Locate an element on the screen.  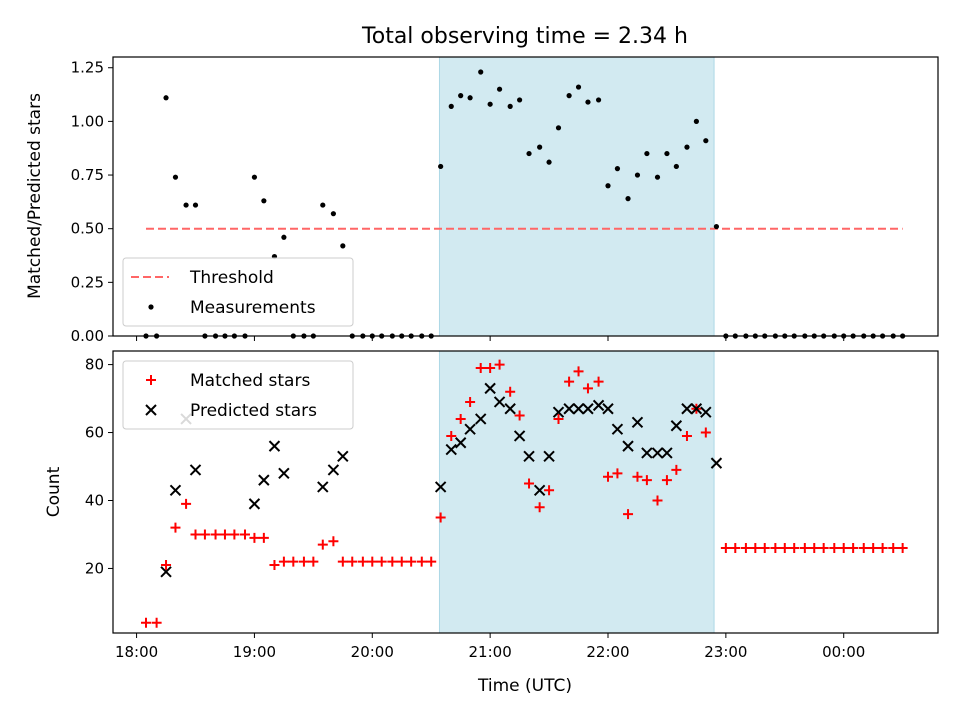
top-y-tick-label: 0.25 is located at coordinates (87, 282).